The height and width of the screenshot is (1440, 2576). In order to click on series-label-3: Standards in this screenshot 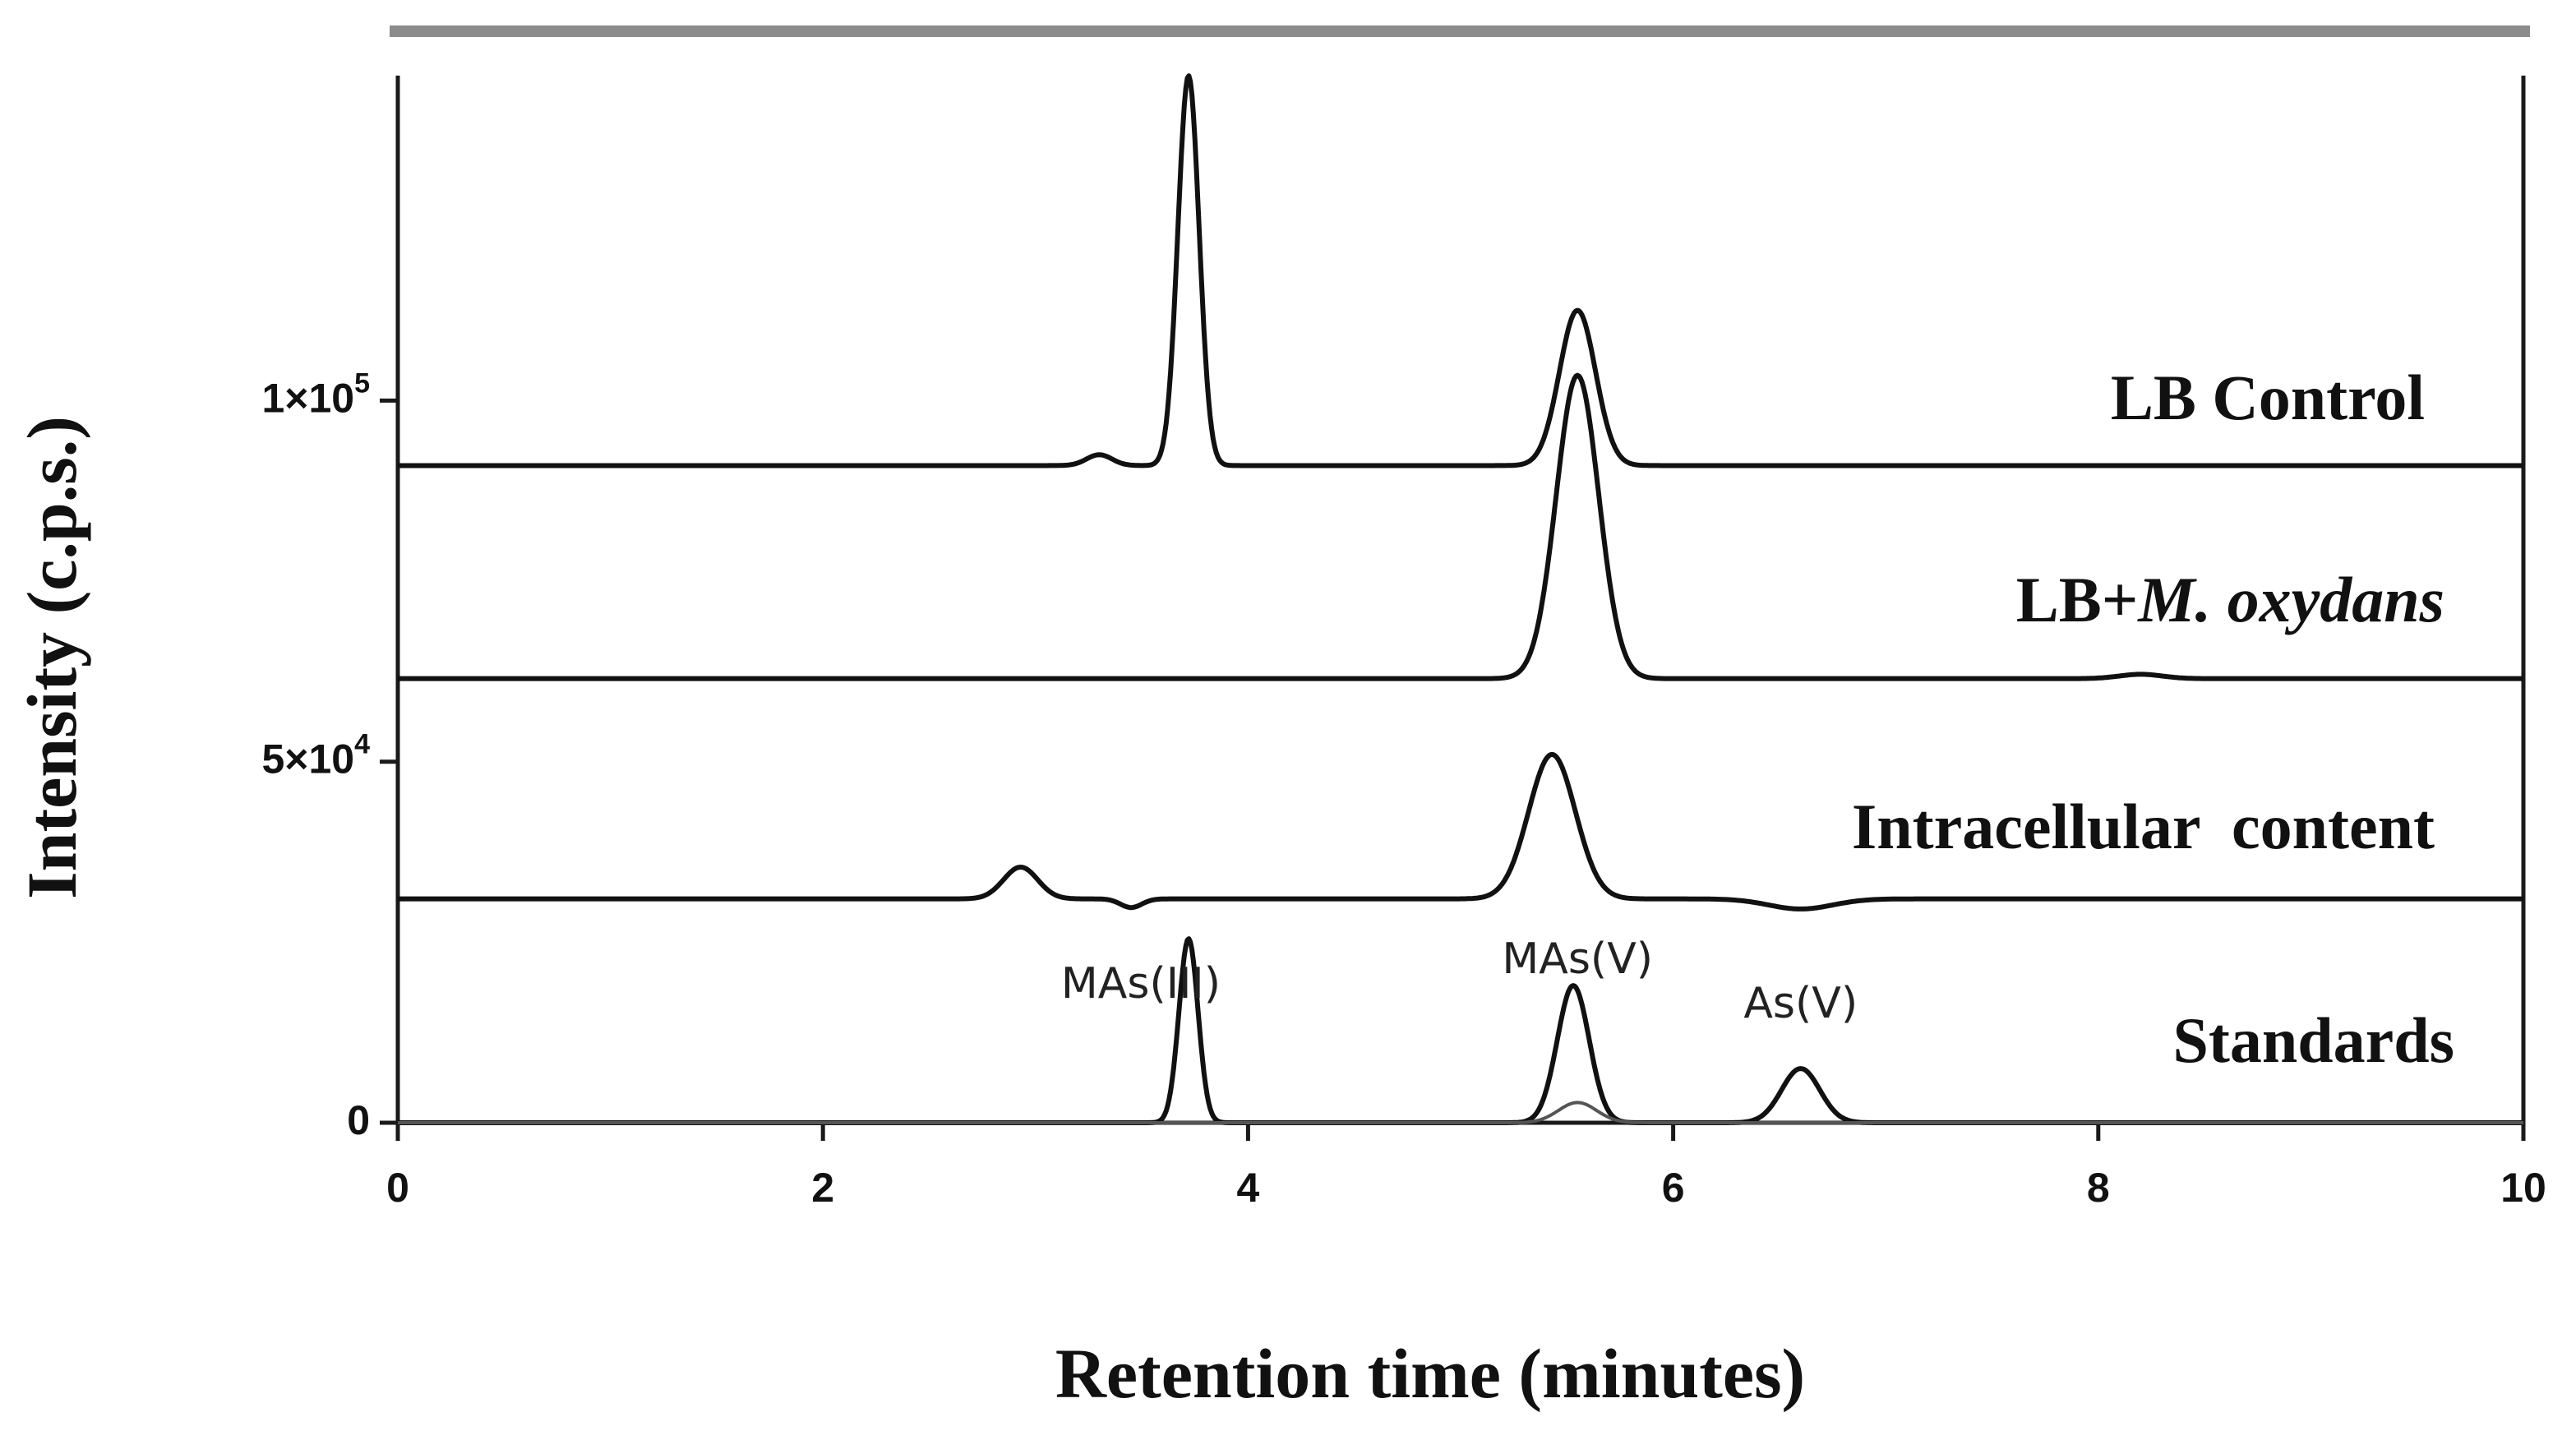, I will do `click(2313, 1040)`.